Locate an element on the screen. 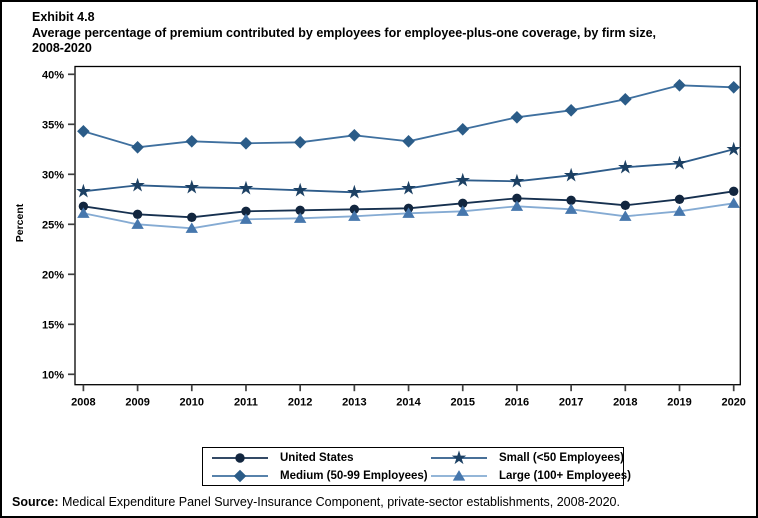 The image size is (758, 518). x-axis-tick-label: 2015 is located at coordinates (462, 403).